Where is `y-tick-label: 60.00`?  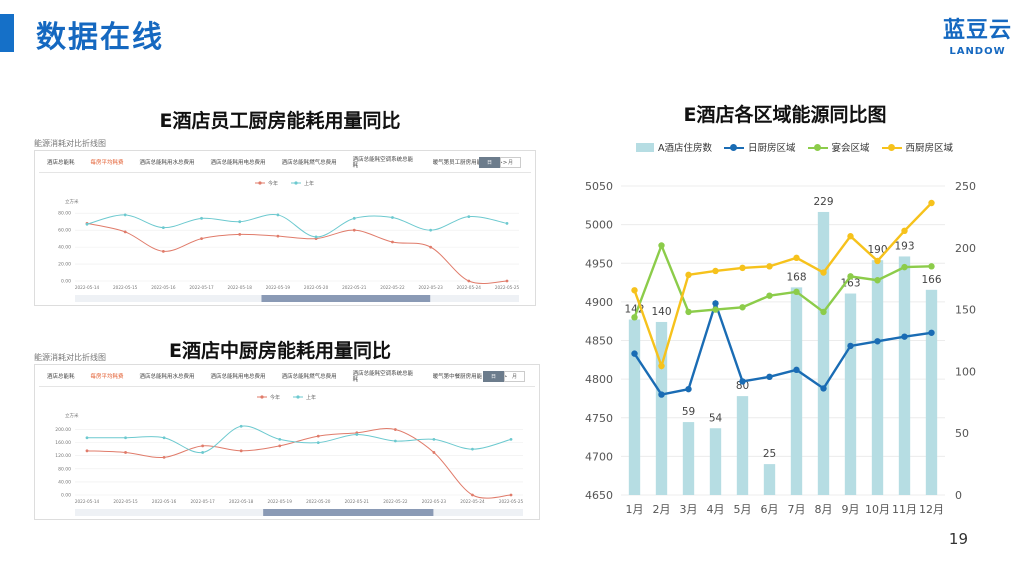
y-tick-label: 60.00 is located at coordinates (64, 231).